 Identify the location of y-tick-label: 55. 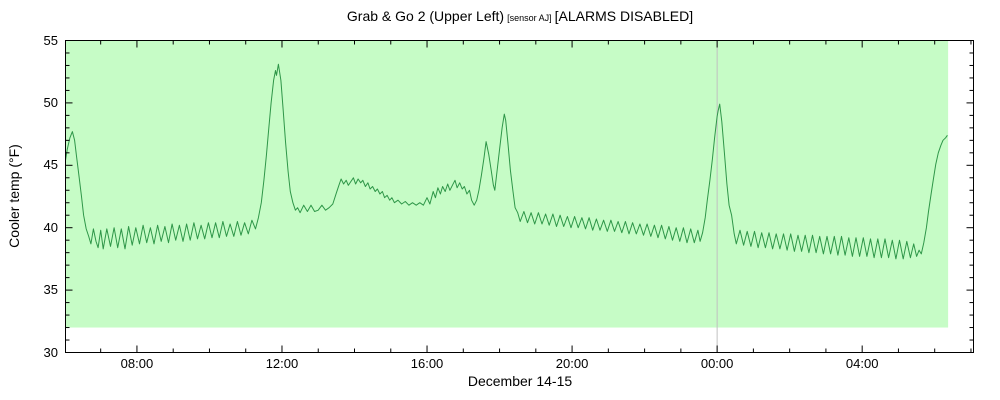
(50, 40).